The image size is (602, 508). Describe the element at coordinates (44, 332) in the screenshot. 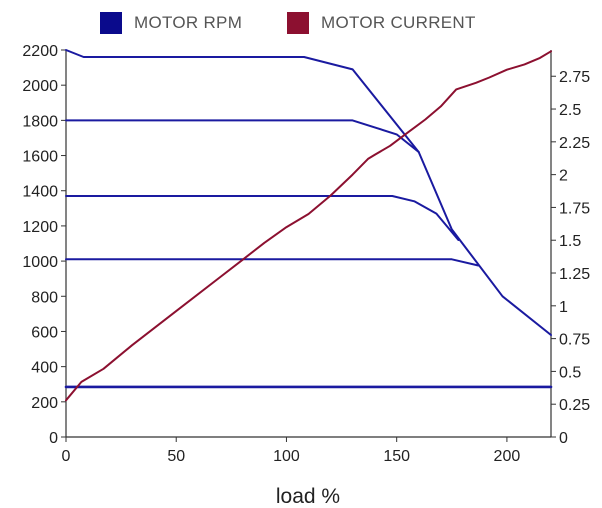

I see `y-left-tick-label: 600` at that location.